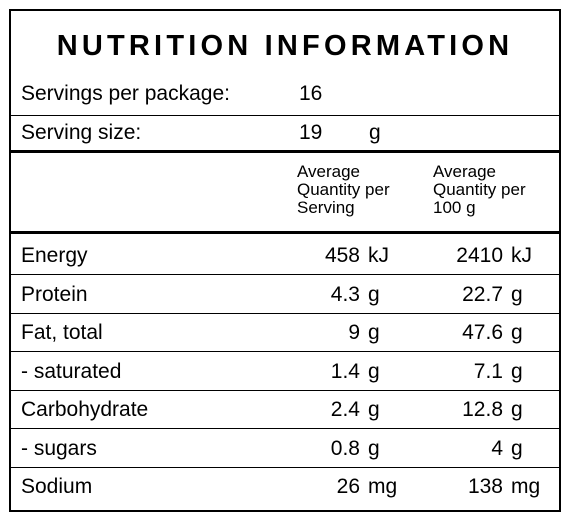 This screenshot has height=528, width=572. I want to click on per100-value: 7.1, so click(488, 371).